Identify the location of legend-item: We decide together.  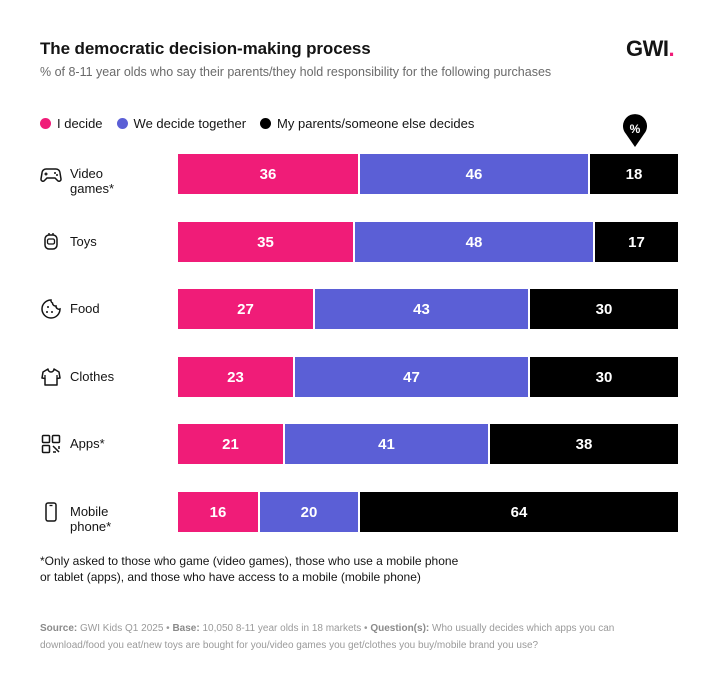
(181, 123).